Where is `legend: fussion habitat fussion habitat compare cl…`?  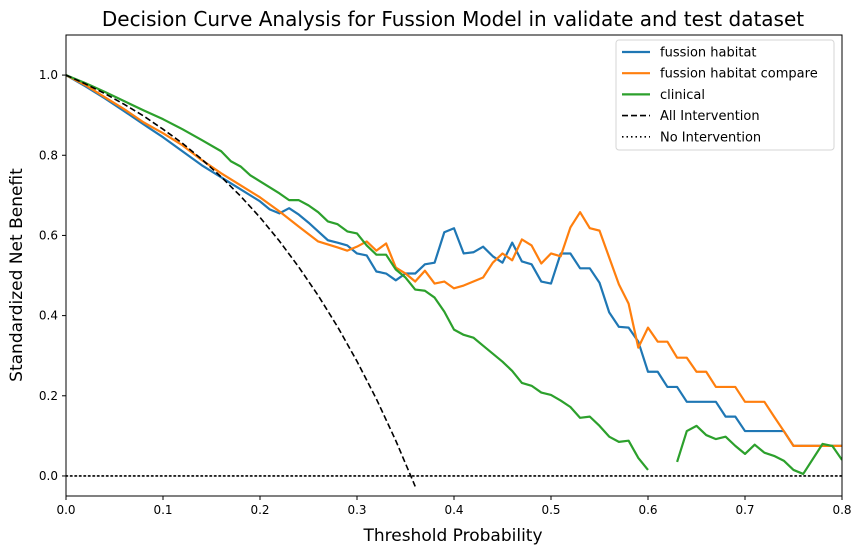 legend: fussion habitat fussion habitat compare cl… is located at coordinates (725, 95).